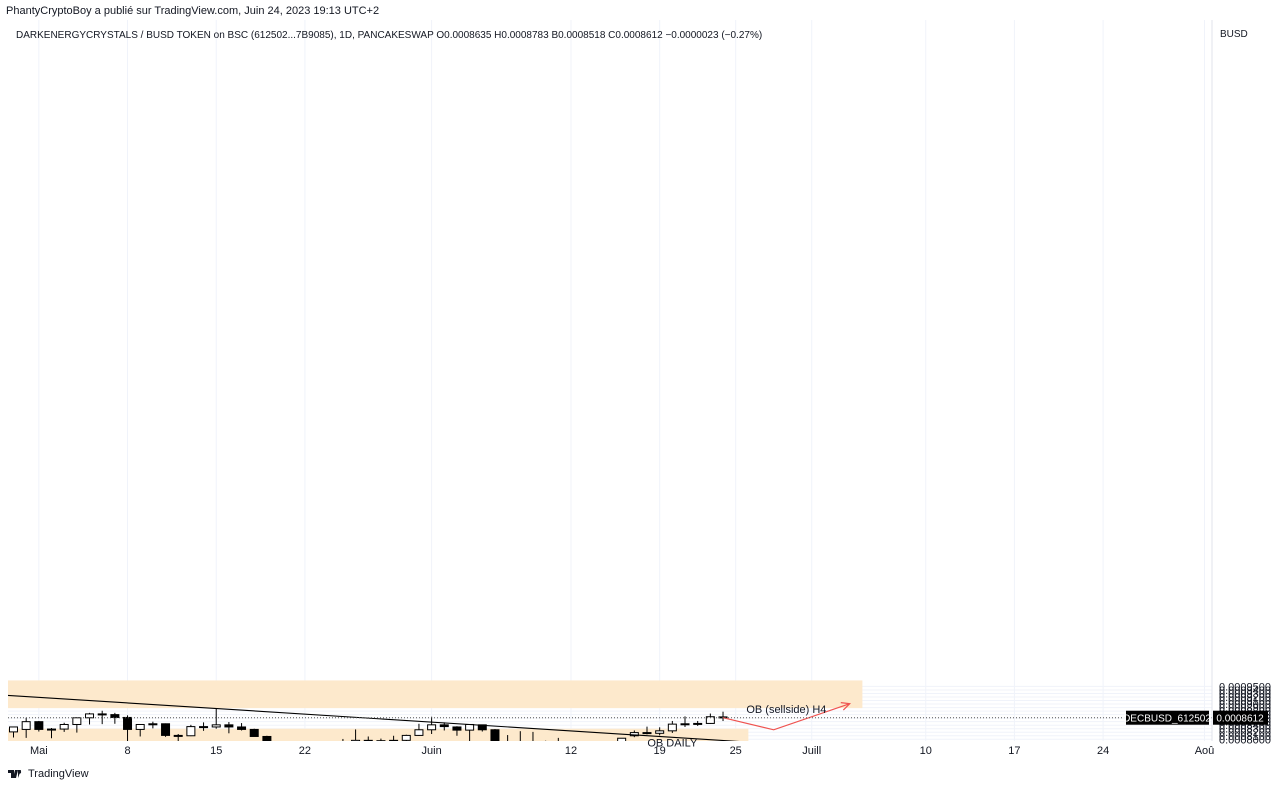 The width and height of the screenshot is (1280, 792). Describe the element at coordinates (432, 751) in the screenshot. I see `x-tick-label: Juin` at that location.